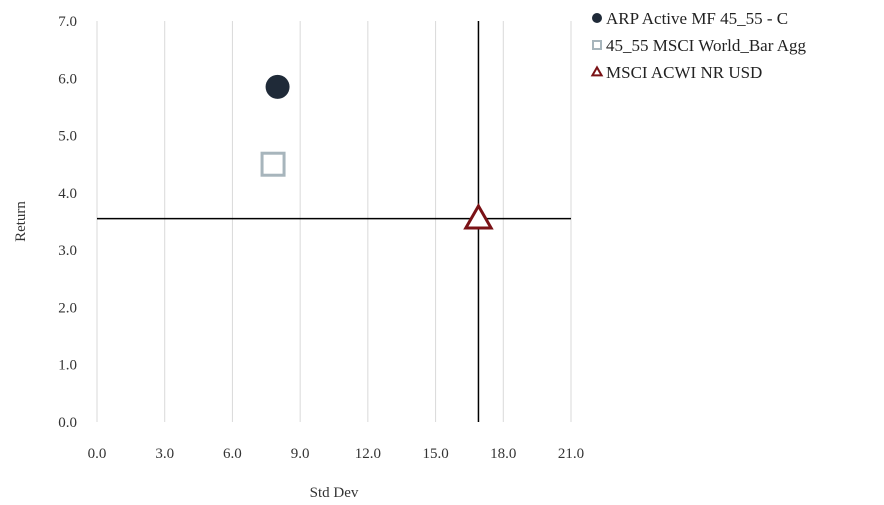  What do you see at coordinates (67, 308) in the screenshot?
I see `y-tick-label-2: 2.0` at bounding box center [67, 308].